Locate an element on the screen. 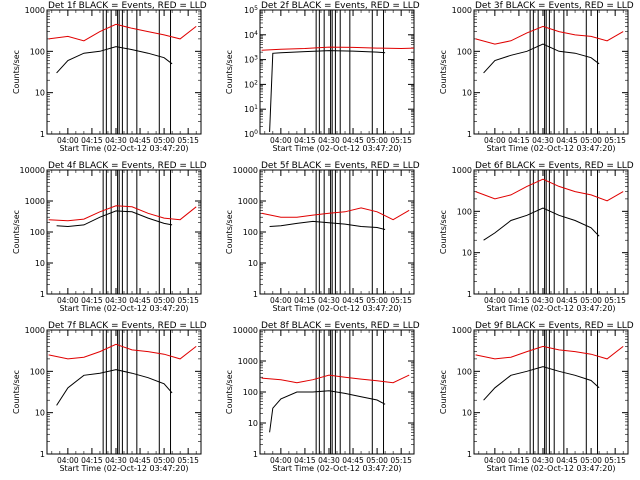  panel-title: Det 4f BLACK = Events, RED = LLD is located at coordinates (127, 166).